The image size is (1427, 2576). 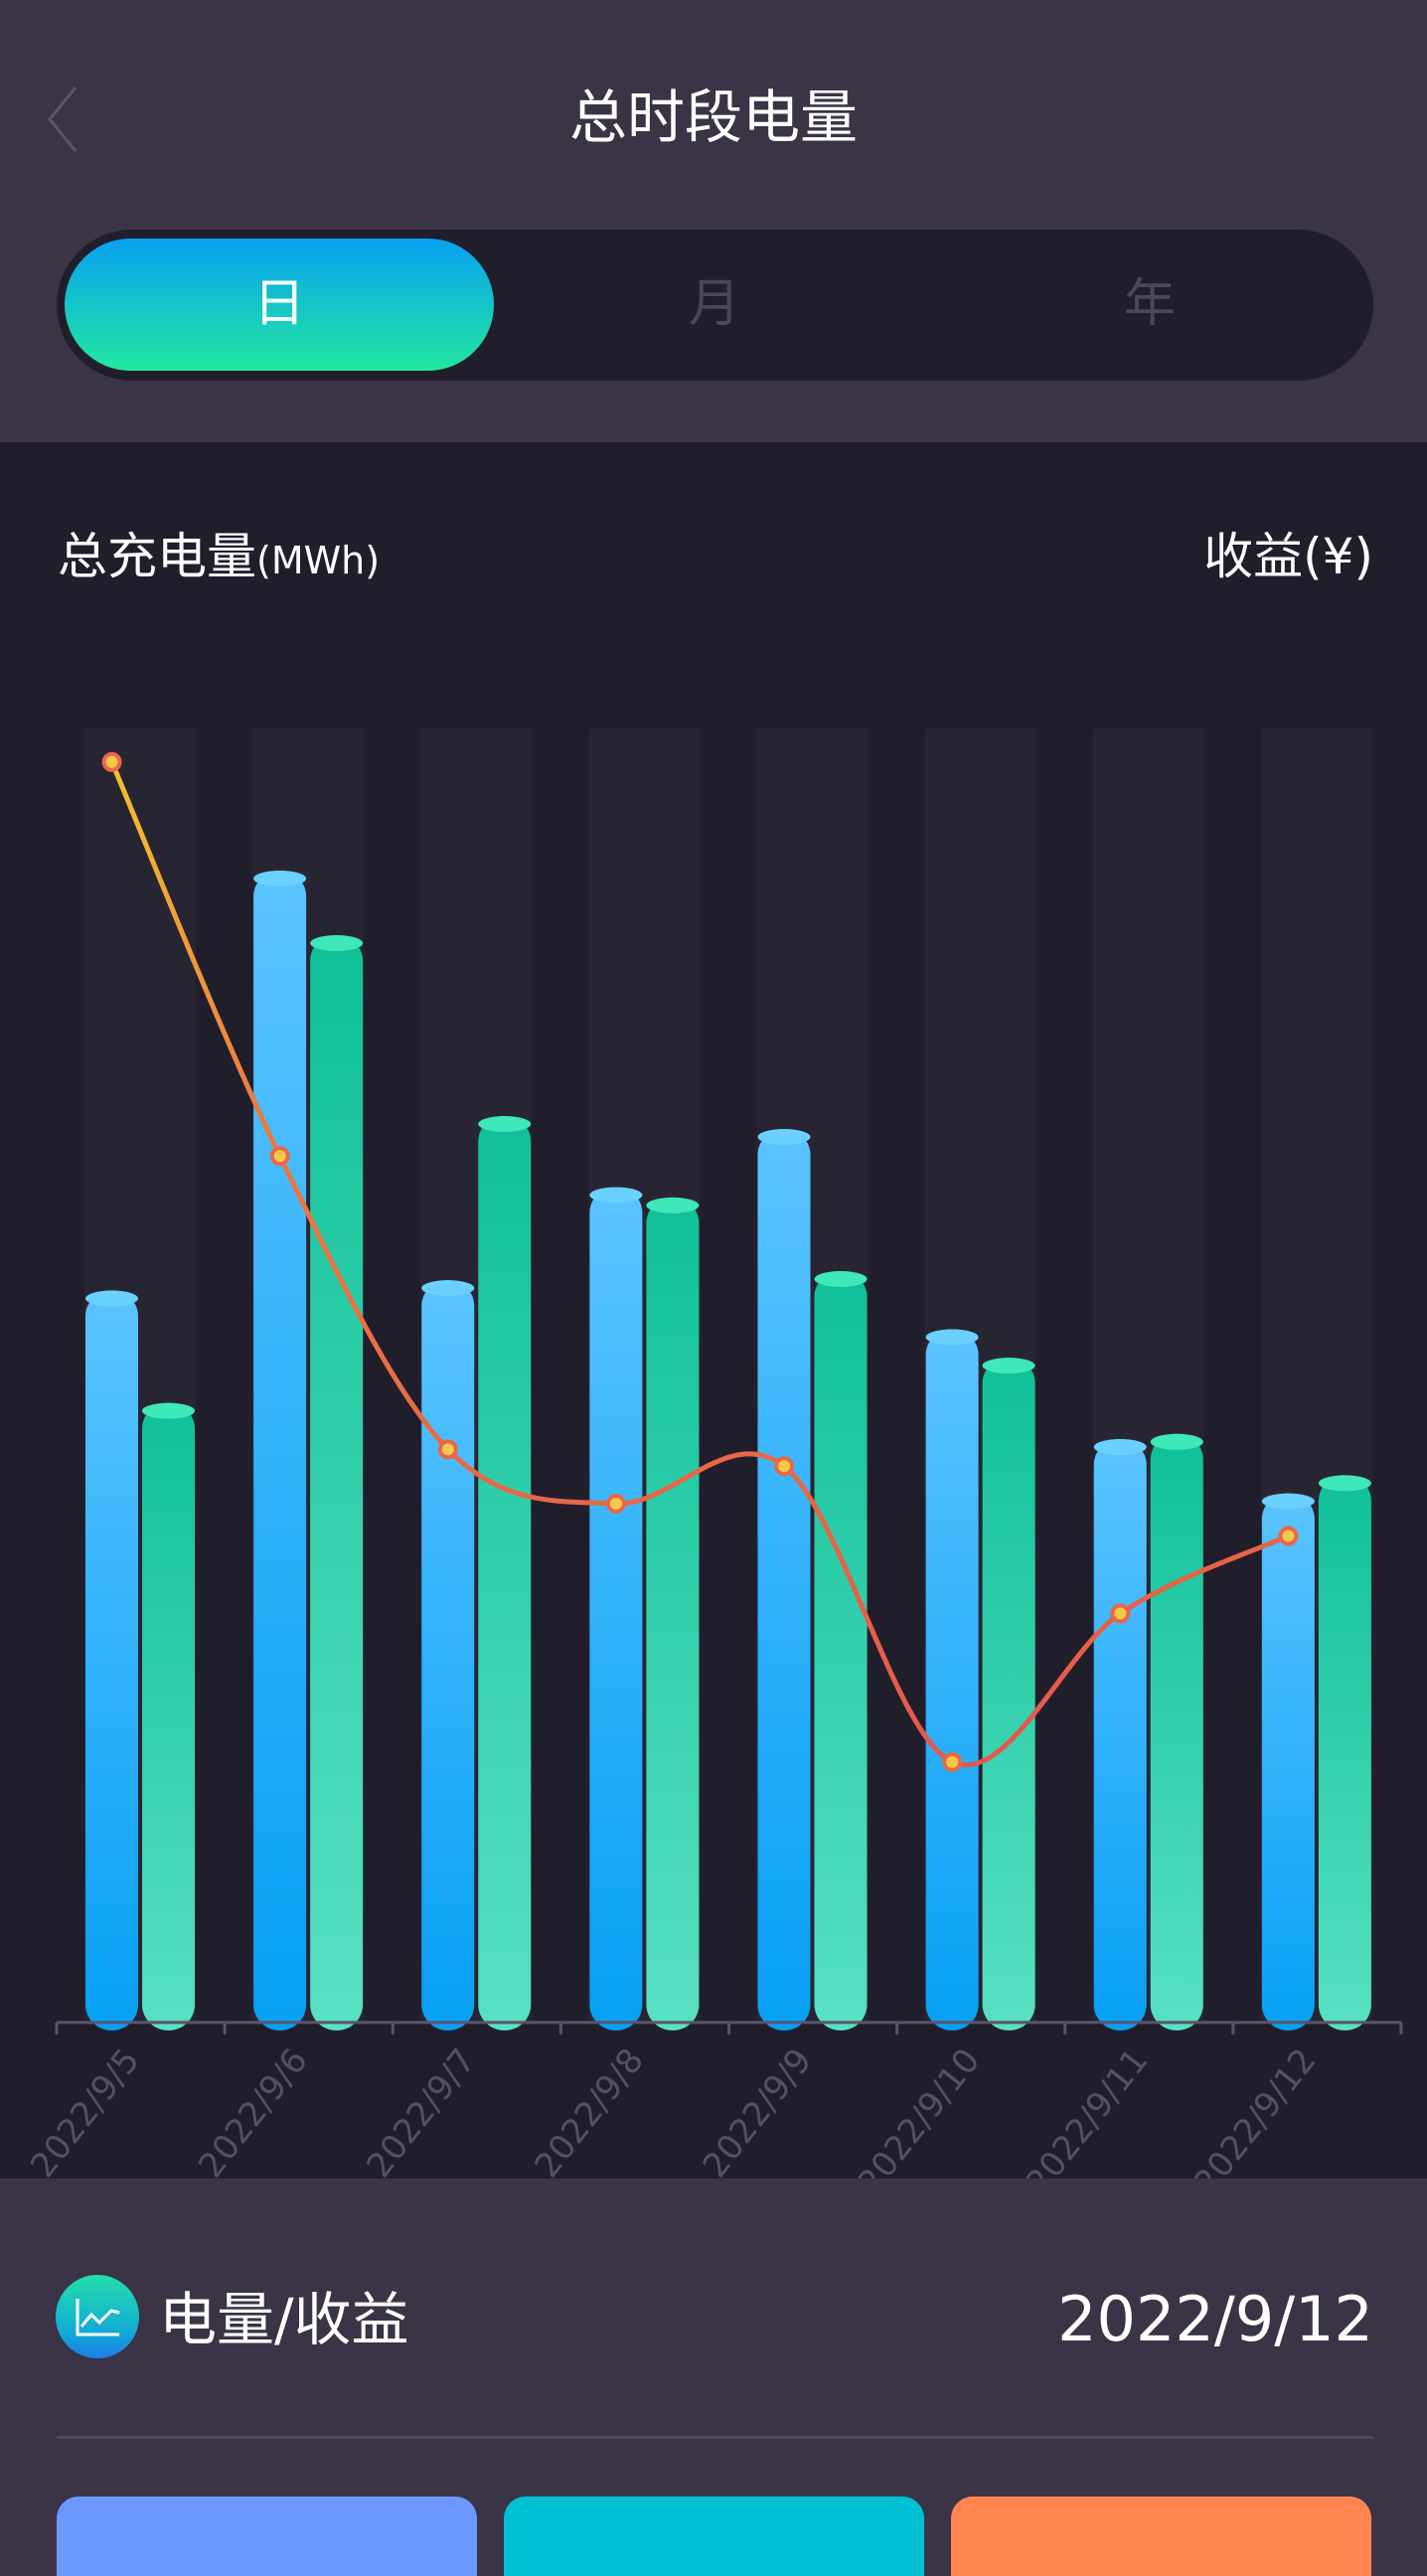 What do you see at coordinates (253, 2109) in the screenshot?
I see `x-tick-label: 2022/9/6` at bounding box center [253, 2109].